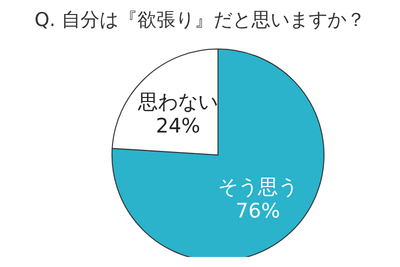  I want to click on slice-label: そう思う, so click(258, 186).